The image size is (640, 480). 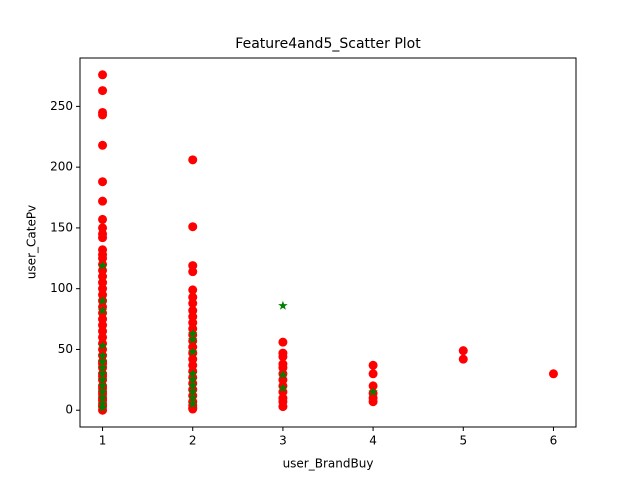 I want to click on x-tick-label: 4, so click(x=373, y=441).